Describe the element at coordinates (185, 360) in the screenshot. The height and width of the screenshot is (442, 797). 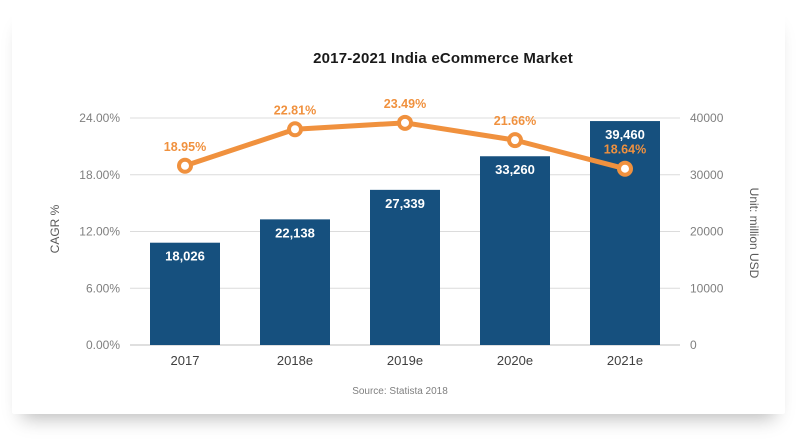
I see `category-label: 2017` at that location.